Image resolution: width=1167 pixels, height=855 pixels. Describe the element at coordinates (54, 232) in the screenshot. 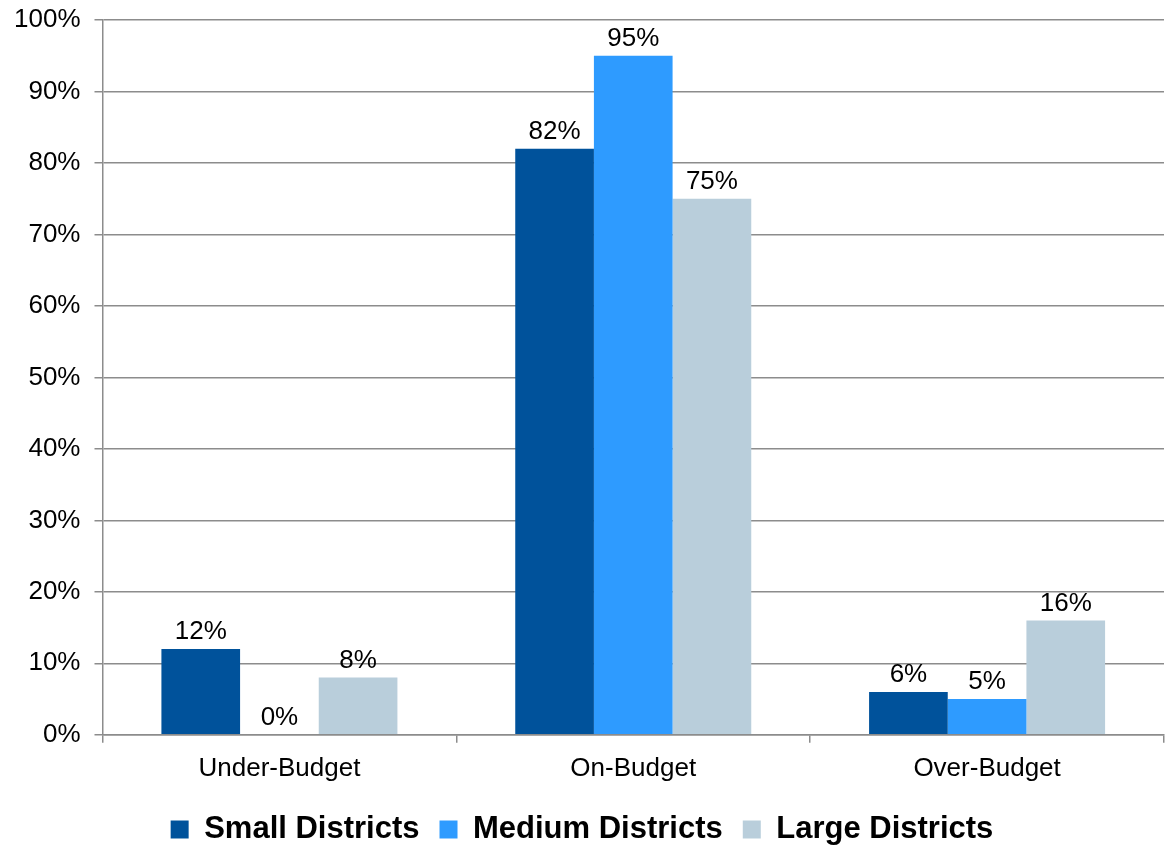

I see `y-tick-label: 70%` at that location.